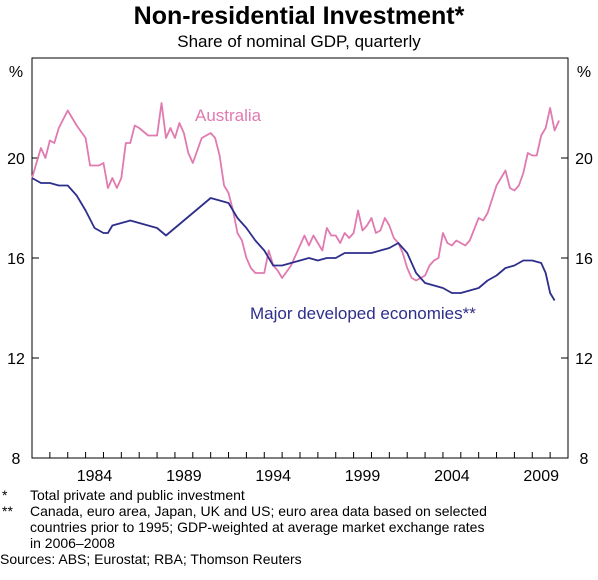 The height and width of the screenshot is (580, 598). Describe the element at coordinates (584, 72) in the screenshot. I see `y-unit-right: %` at that location.